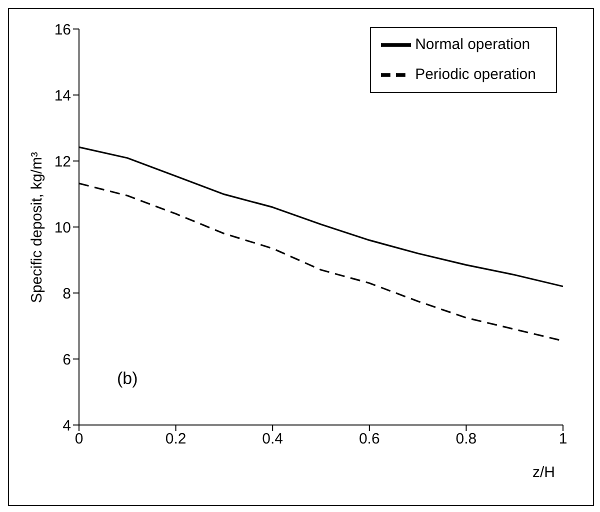  I want to click on y-tick-label: 8, so click(66, 293).